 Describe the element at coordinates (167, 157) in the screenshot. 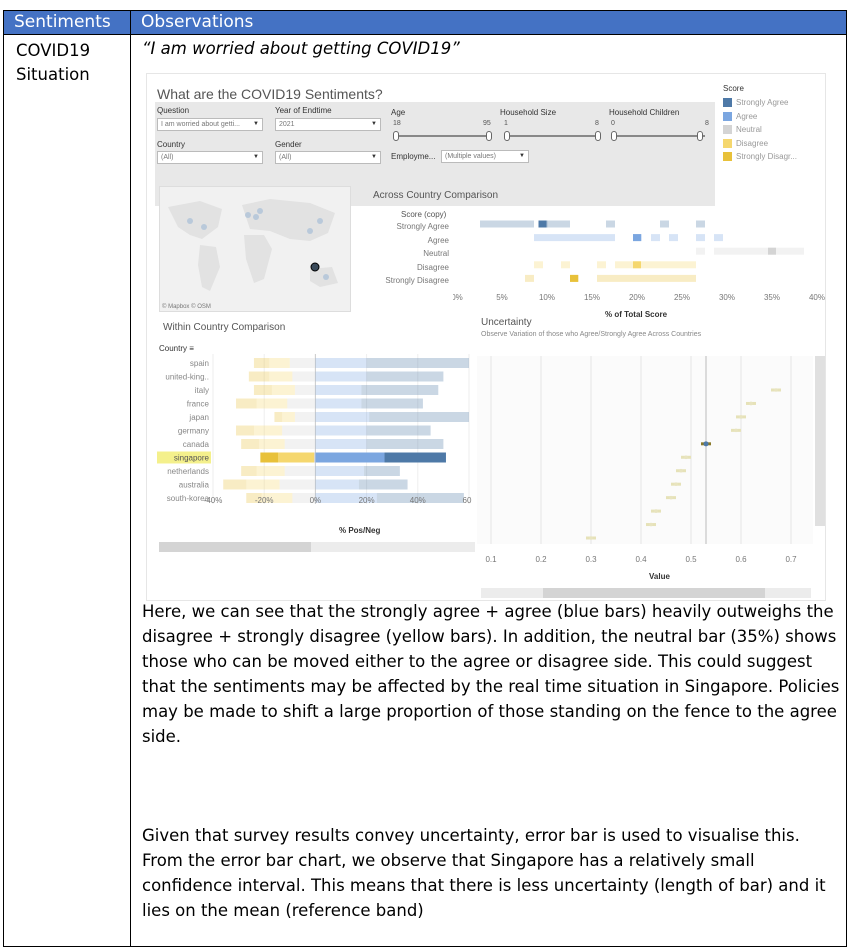

I see `country-filter-value: (All)` at that location.